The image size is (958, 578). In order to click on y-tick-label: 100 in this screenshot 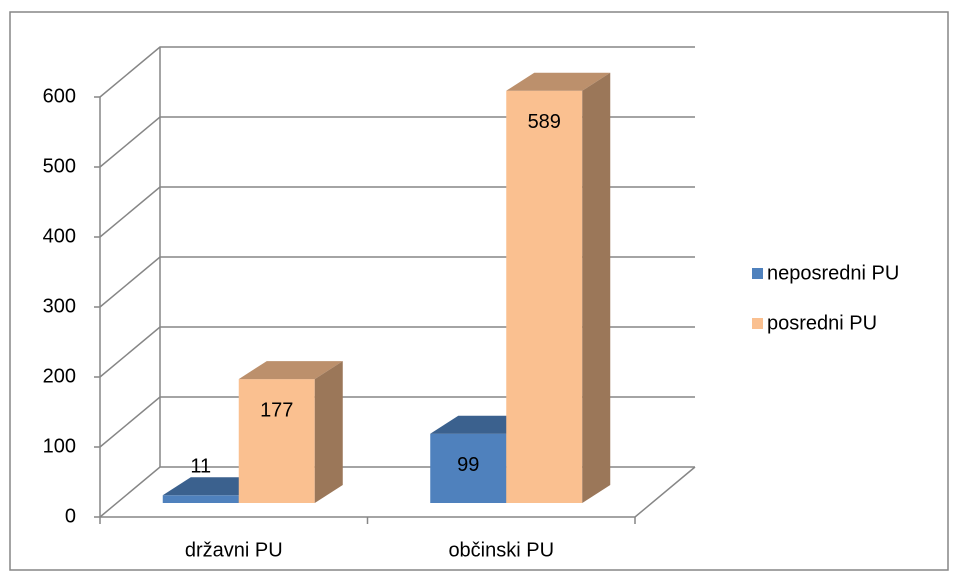, I will do `click(59, 446)`.